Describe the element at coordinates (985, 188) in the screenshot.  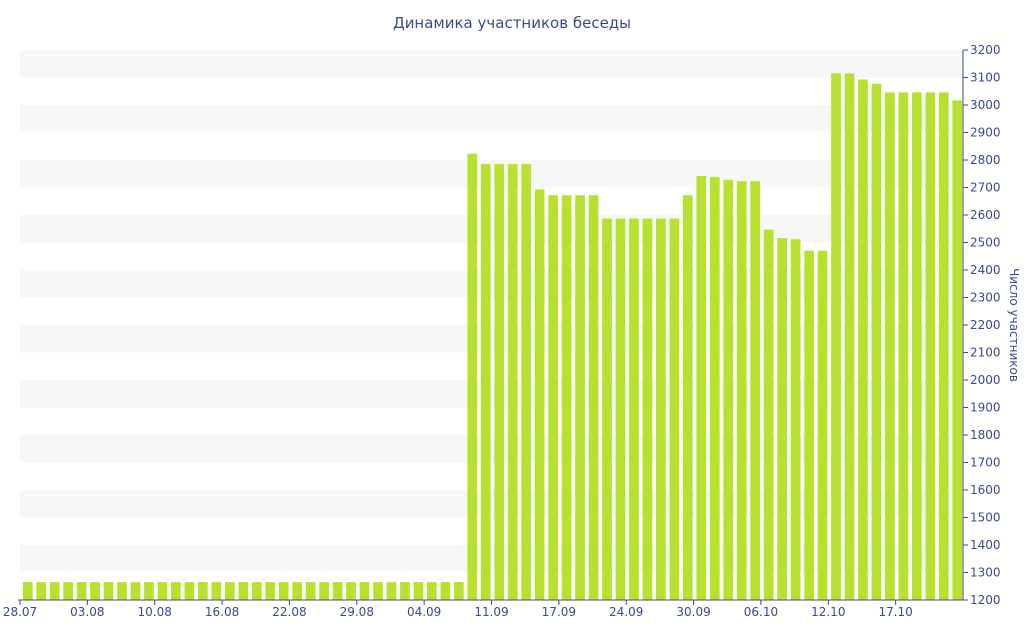
I see `y-tick-label: 2700` at that location.